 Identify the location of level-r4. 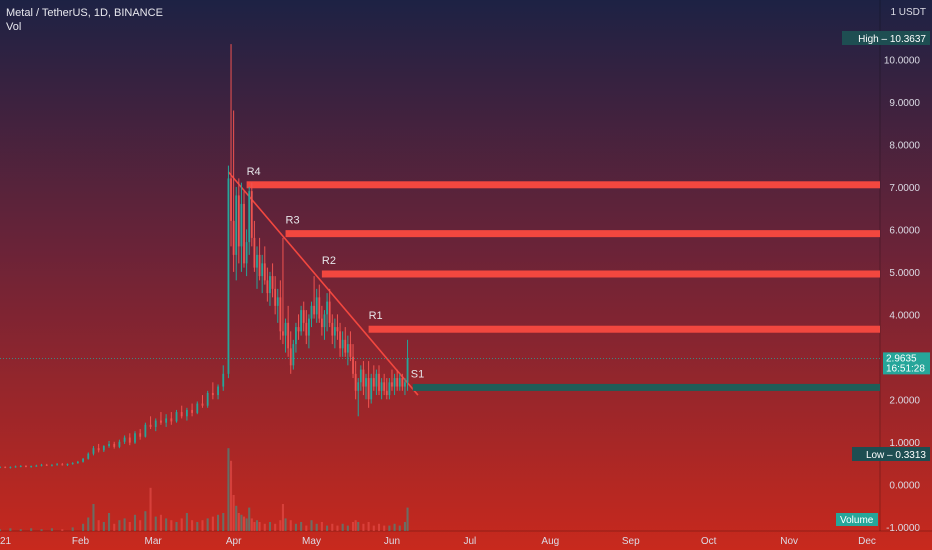
(563, 185).